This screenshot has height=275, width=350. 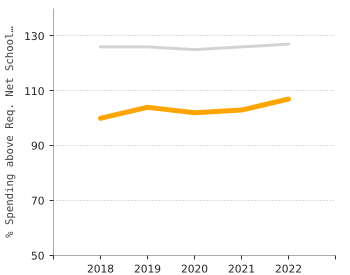 I want to click on x-tick-label: 2022, so click(x=288, y=268).